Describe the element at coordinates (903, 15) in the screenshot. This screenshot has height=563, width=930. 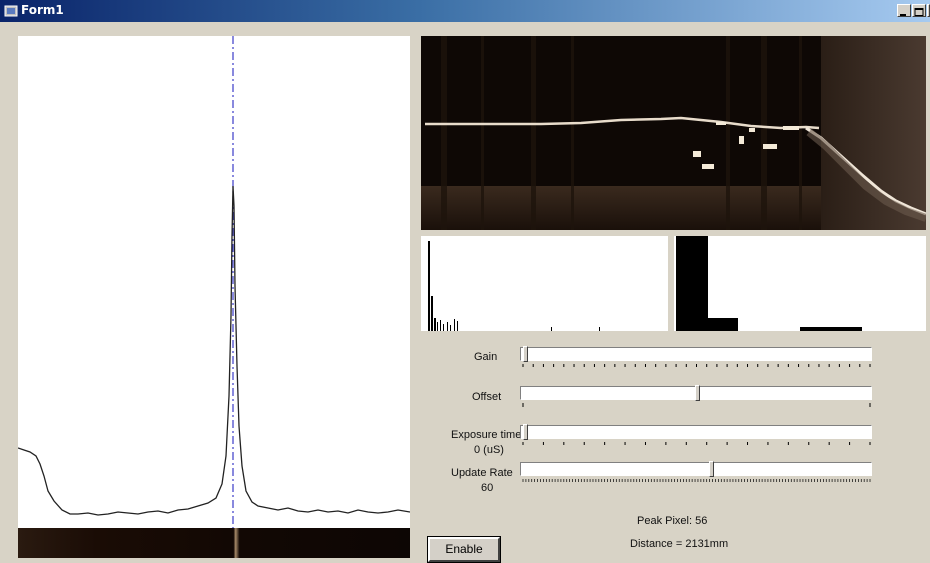
I see `minimize-icon` at that location.